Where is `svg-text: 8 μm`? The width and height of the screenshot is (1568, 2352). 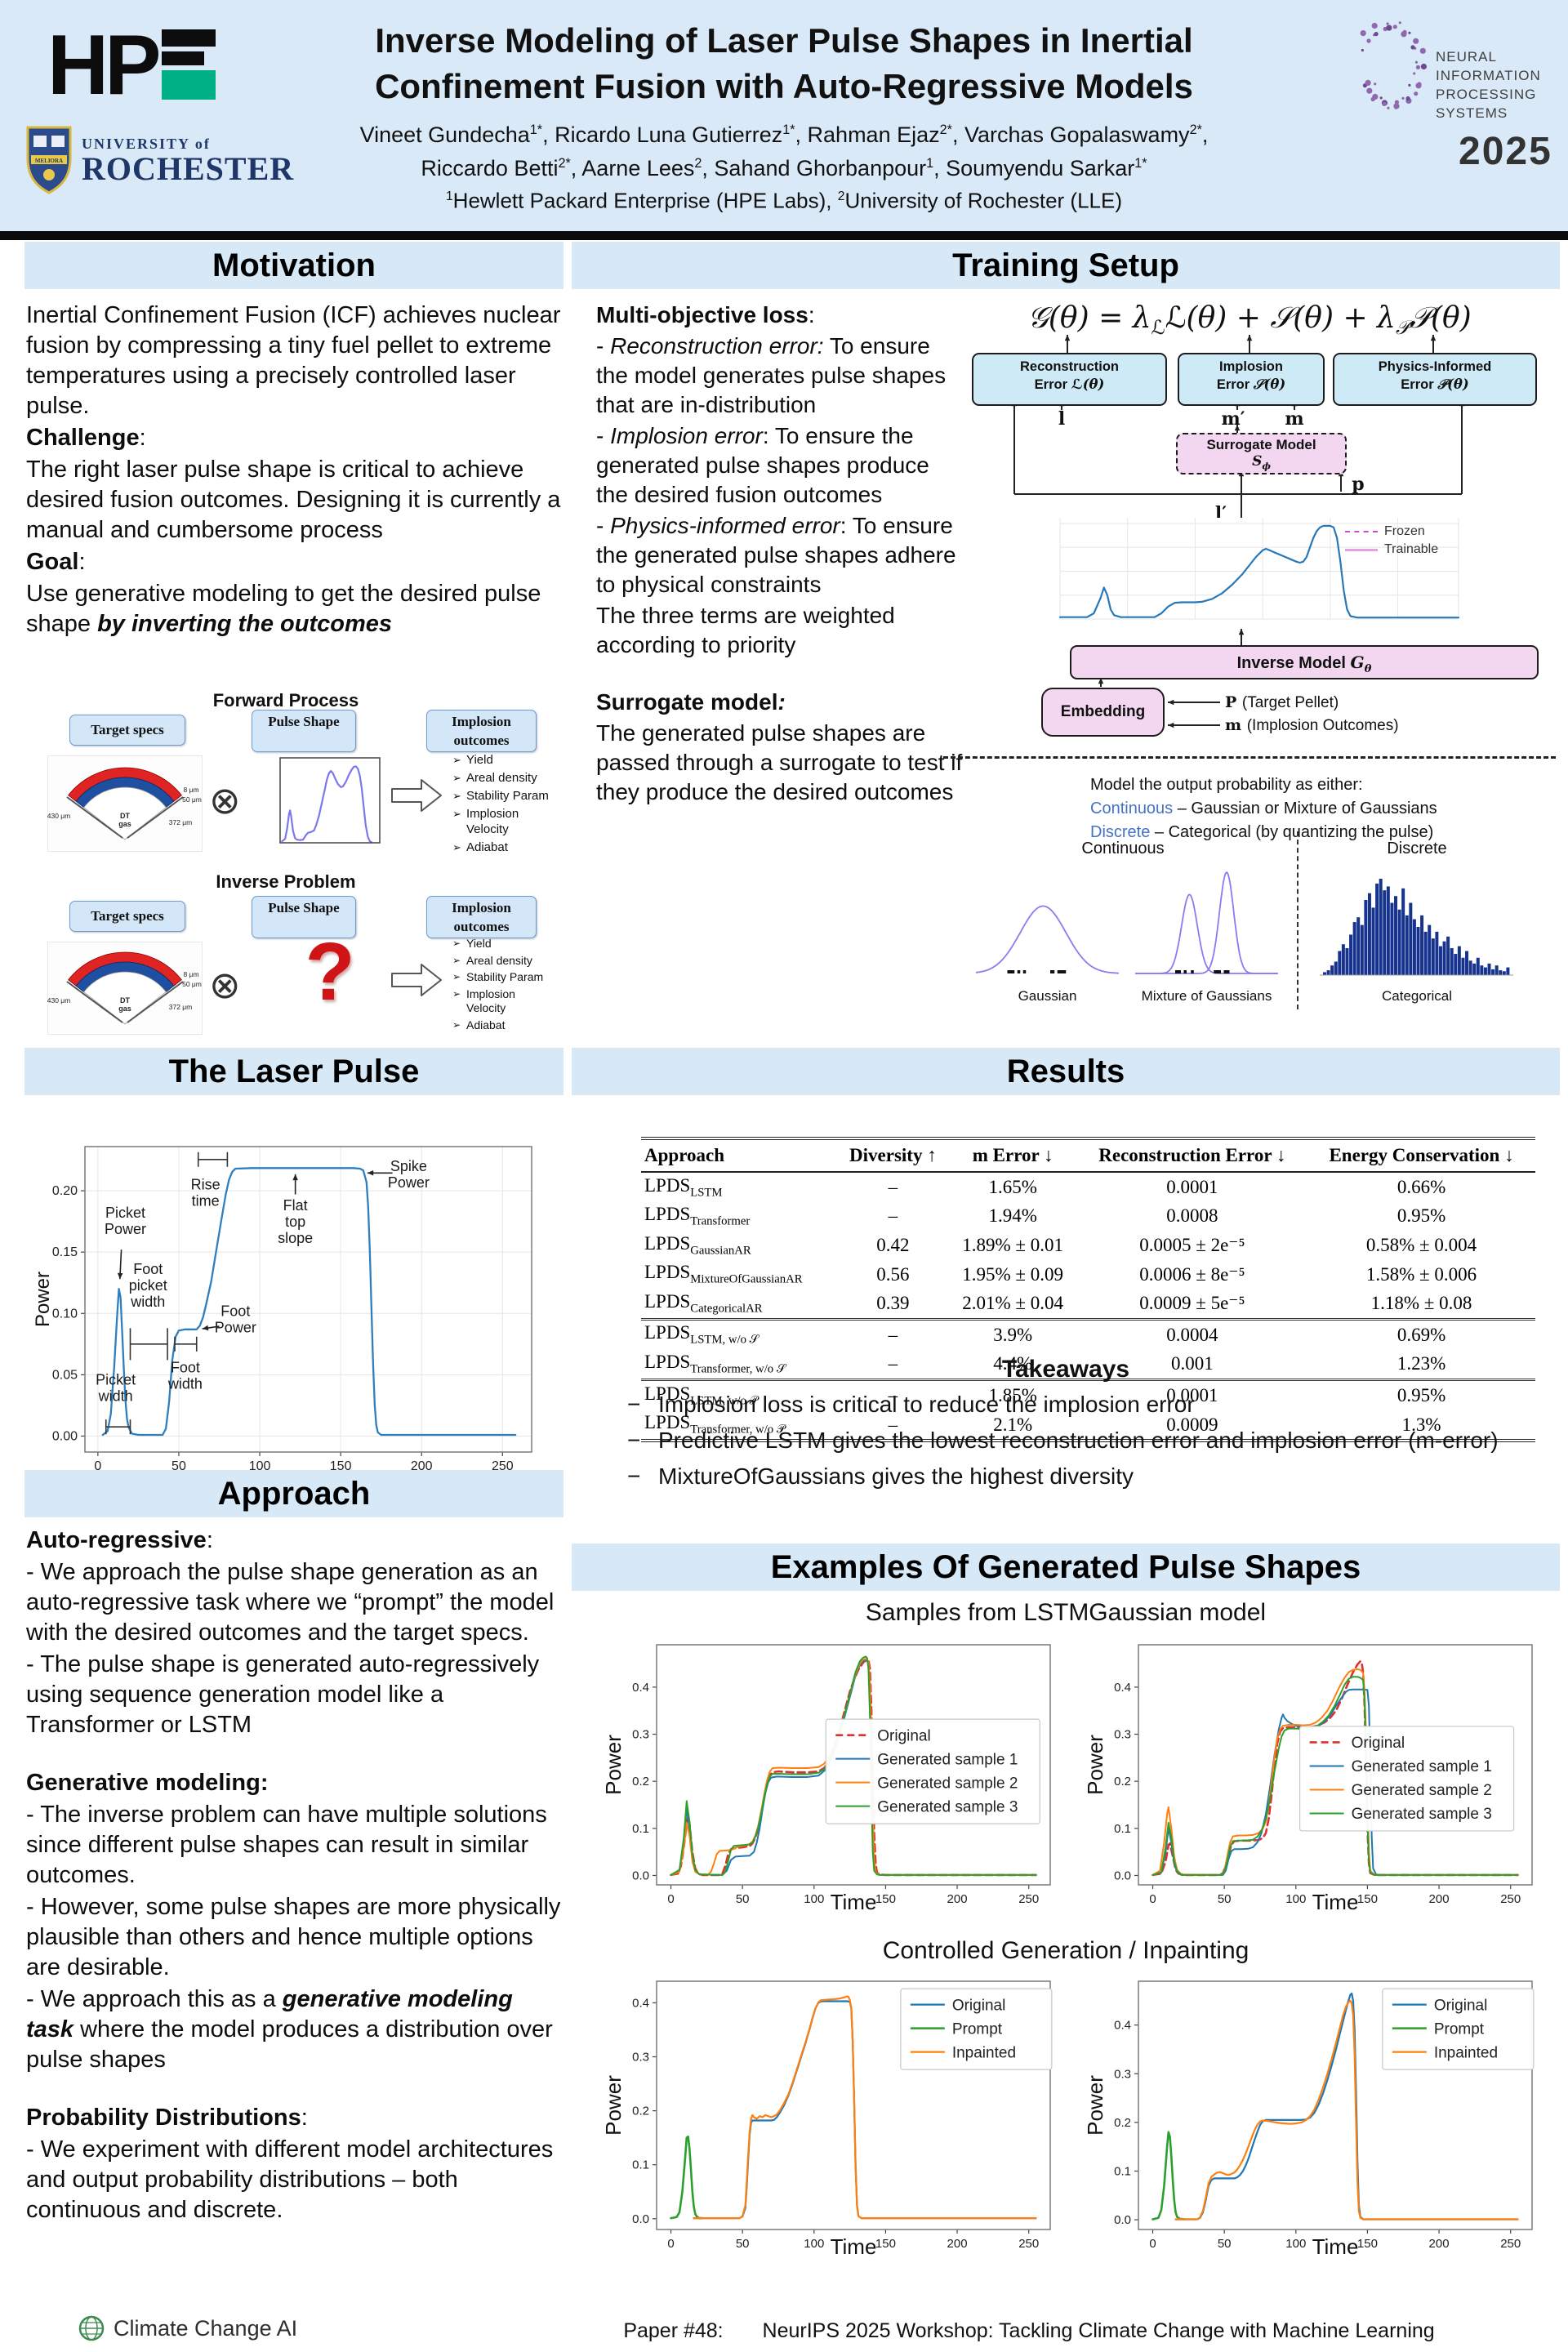
svg-text: 8 μm is located at coordinates (190, 974).